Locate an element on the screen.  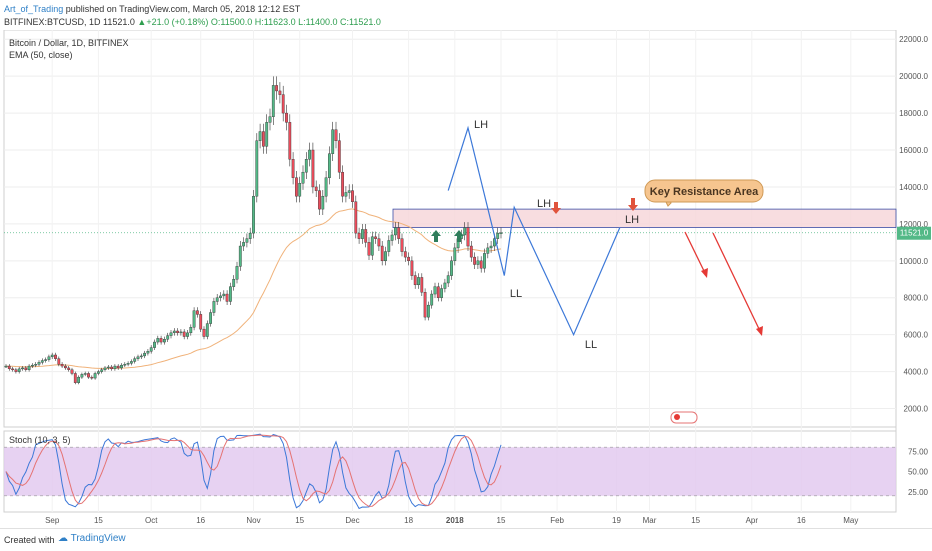
symbol-label: BITFINEX:BTCUSD, 1D is located at coordinates (52, 22).